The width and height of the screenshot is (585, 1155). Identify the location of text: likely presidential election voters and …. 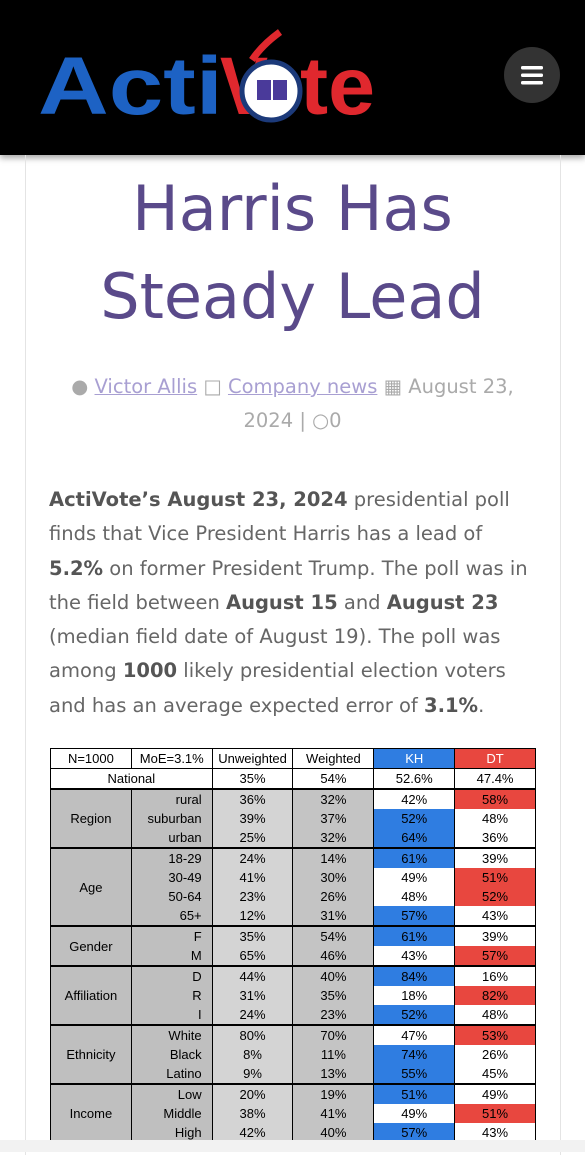
(277, 688).